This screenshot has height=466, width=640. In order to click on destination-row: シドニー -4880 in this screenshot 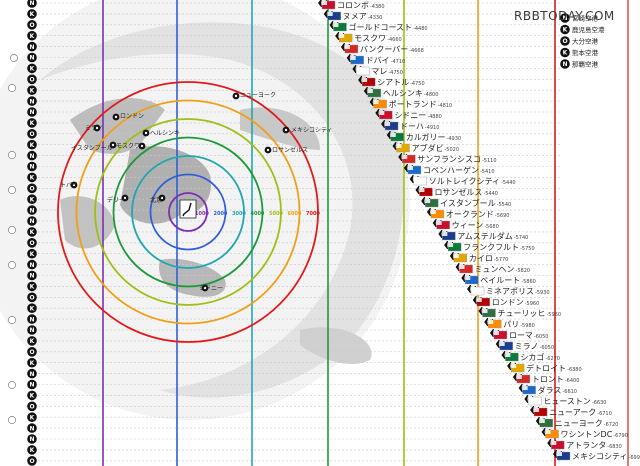, I will do `click(405, 114)`.